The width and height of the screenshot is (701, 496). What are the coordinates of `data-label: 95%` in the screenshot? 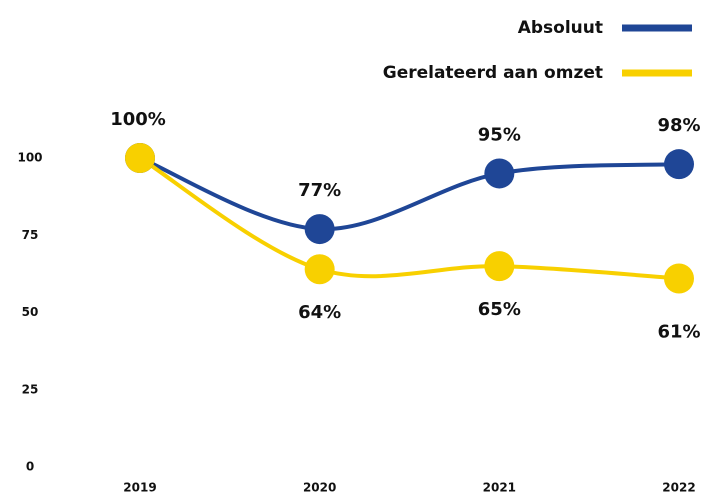 It's located at (499, 134).